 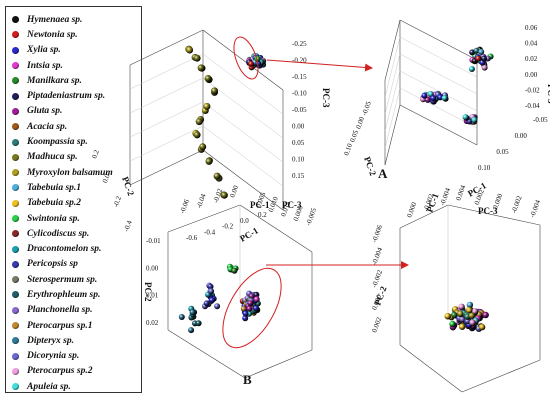 I want to click on legend-label: Intsia sp., so click(x=45, y=65).